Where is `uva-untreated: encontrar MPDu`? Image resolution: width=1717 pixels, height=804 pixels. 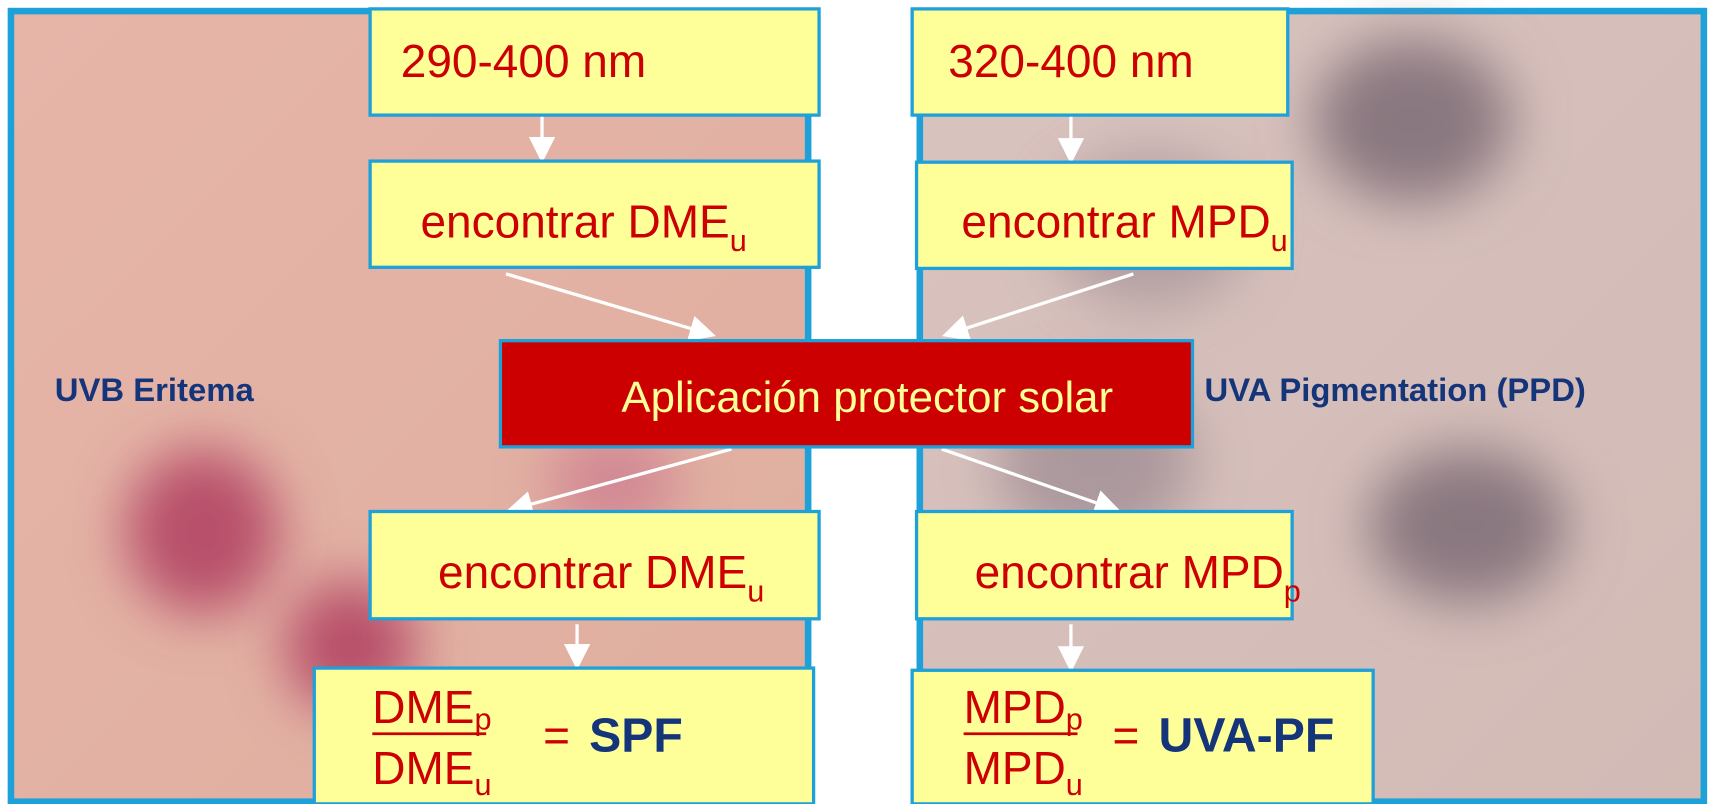
uva-untreated: encontrar MPDu is located at coordinates (1124, 227).